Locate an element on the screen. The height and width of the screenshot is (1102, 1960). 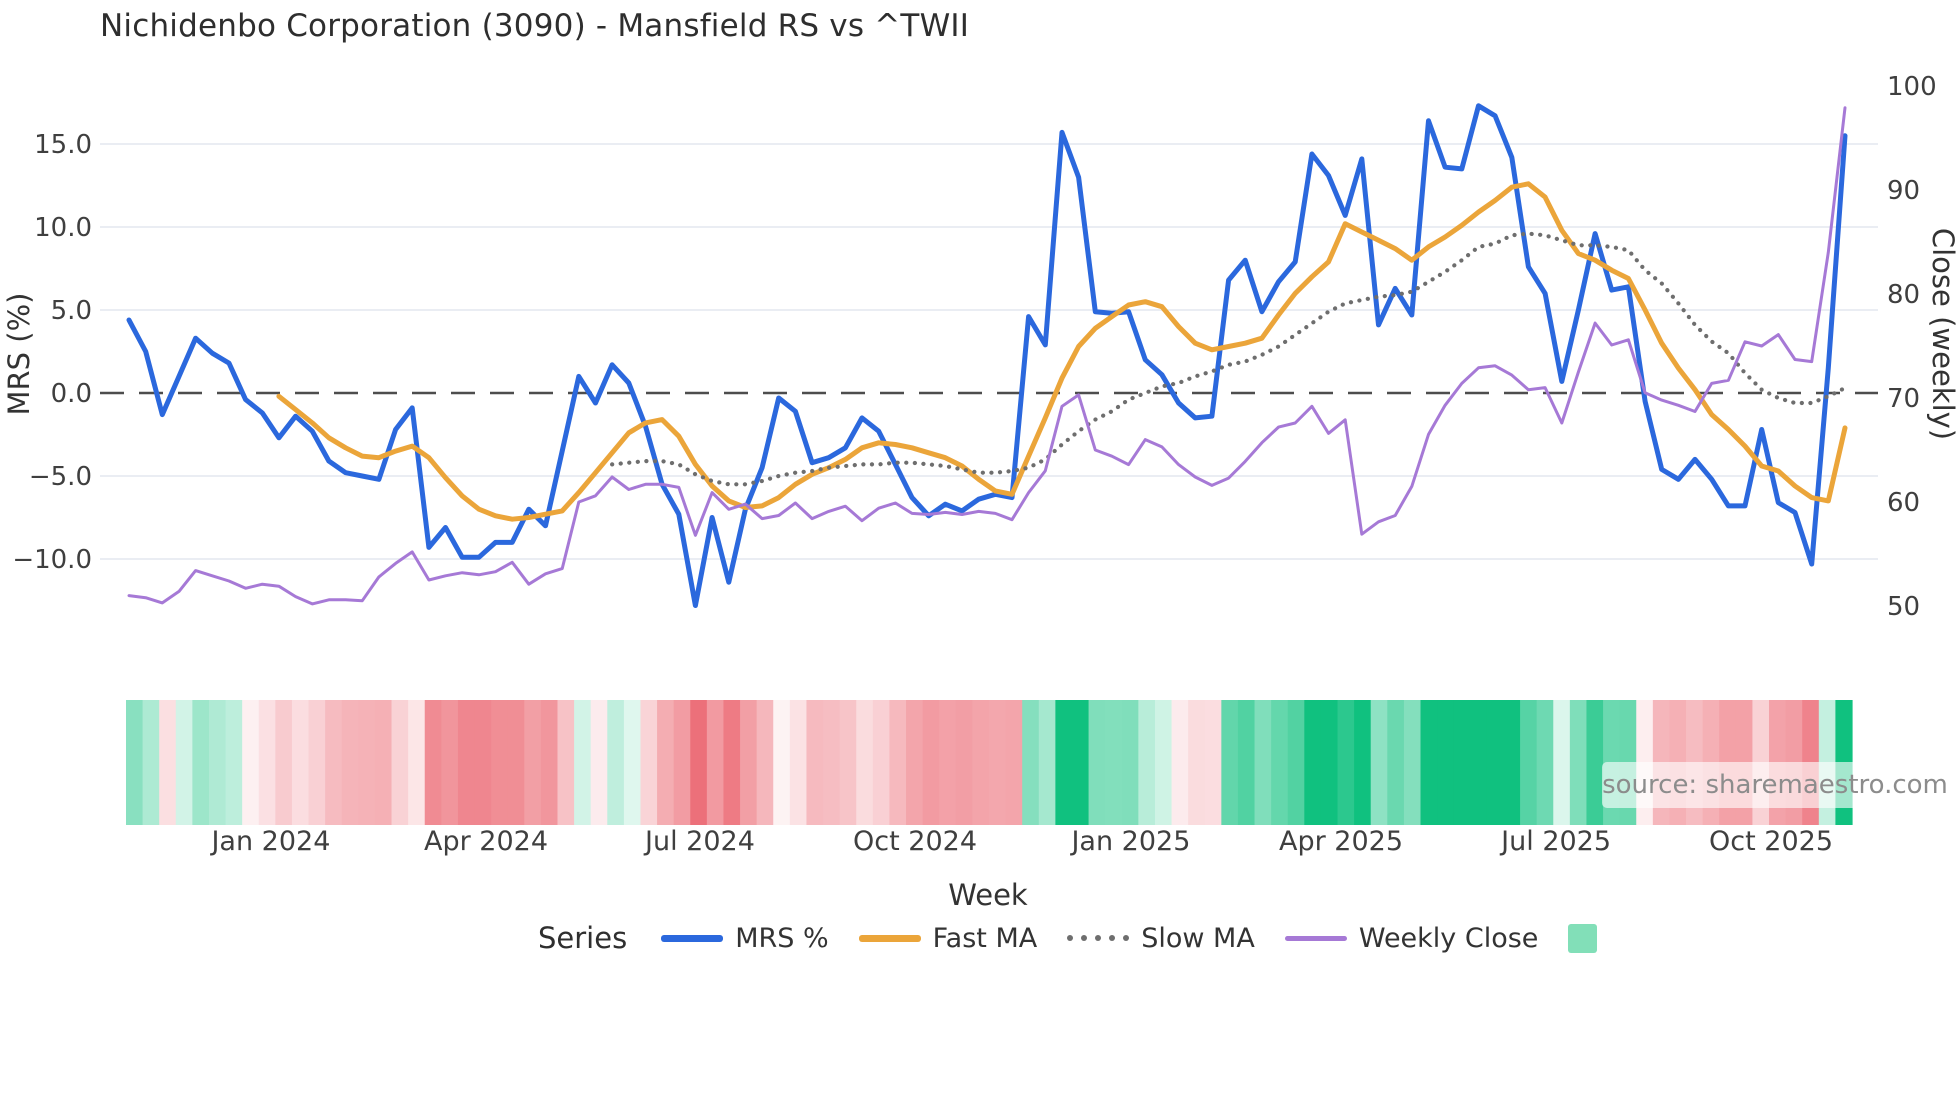
legend-label-fast-ma: Fast MA is located at coordinates (985, 938).